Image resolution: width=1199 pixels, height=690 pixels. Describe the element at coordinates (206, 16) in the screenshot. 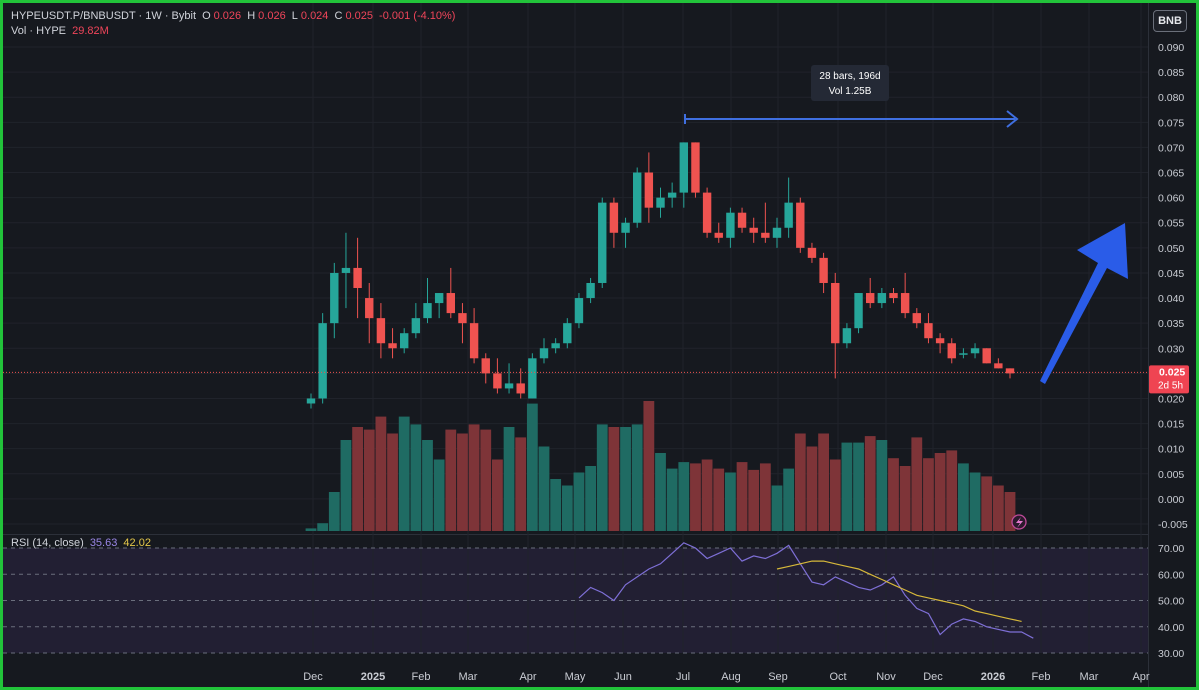

I see `open-label: O` at that location.